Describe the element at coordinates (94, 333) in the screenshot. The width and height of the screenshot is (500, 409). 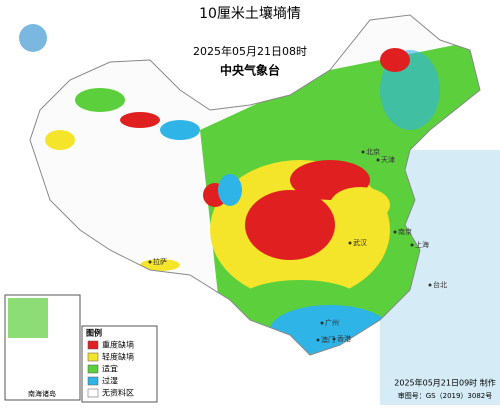
I see `legend-title: 图例` at that location.